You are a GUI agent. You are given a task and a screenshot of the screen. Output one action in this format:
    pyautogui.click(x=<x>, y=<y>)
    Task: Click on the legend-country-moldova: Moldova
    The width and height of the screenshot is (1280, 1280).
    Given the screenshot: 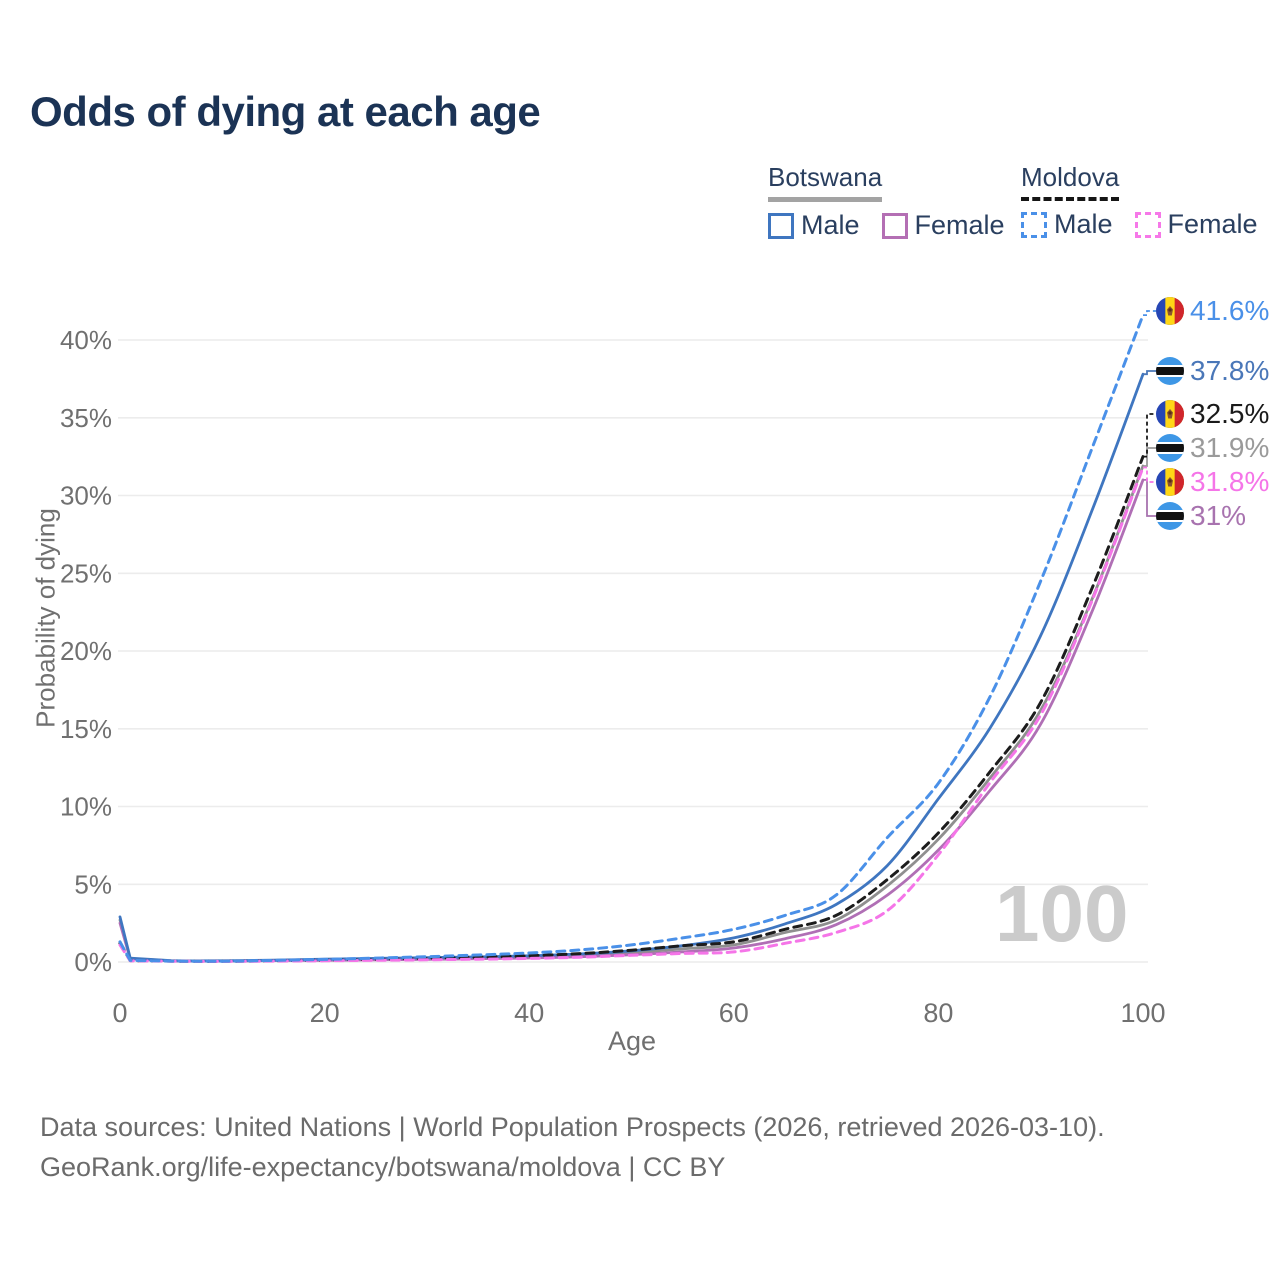 What is the action you would take?
    pyautogui.click(x=1070, y=181)
    